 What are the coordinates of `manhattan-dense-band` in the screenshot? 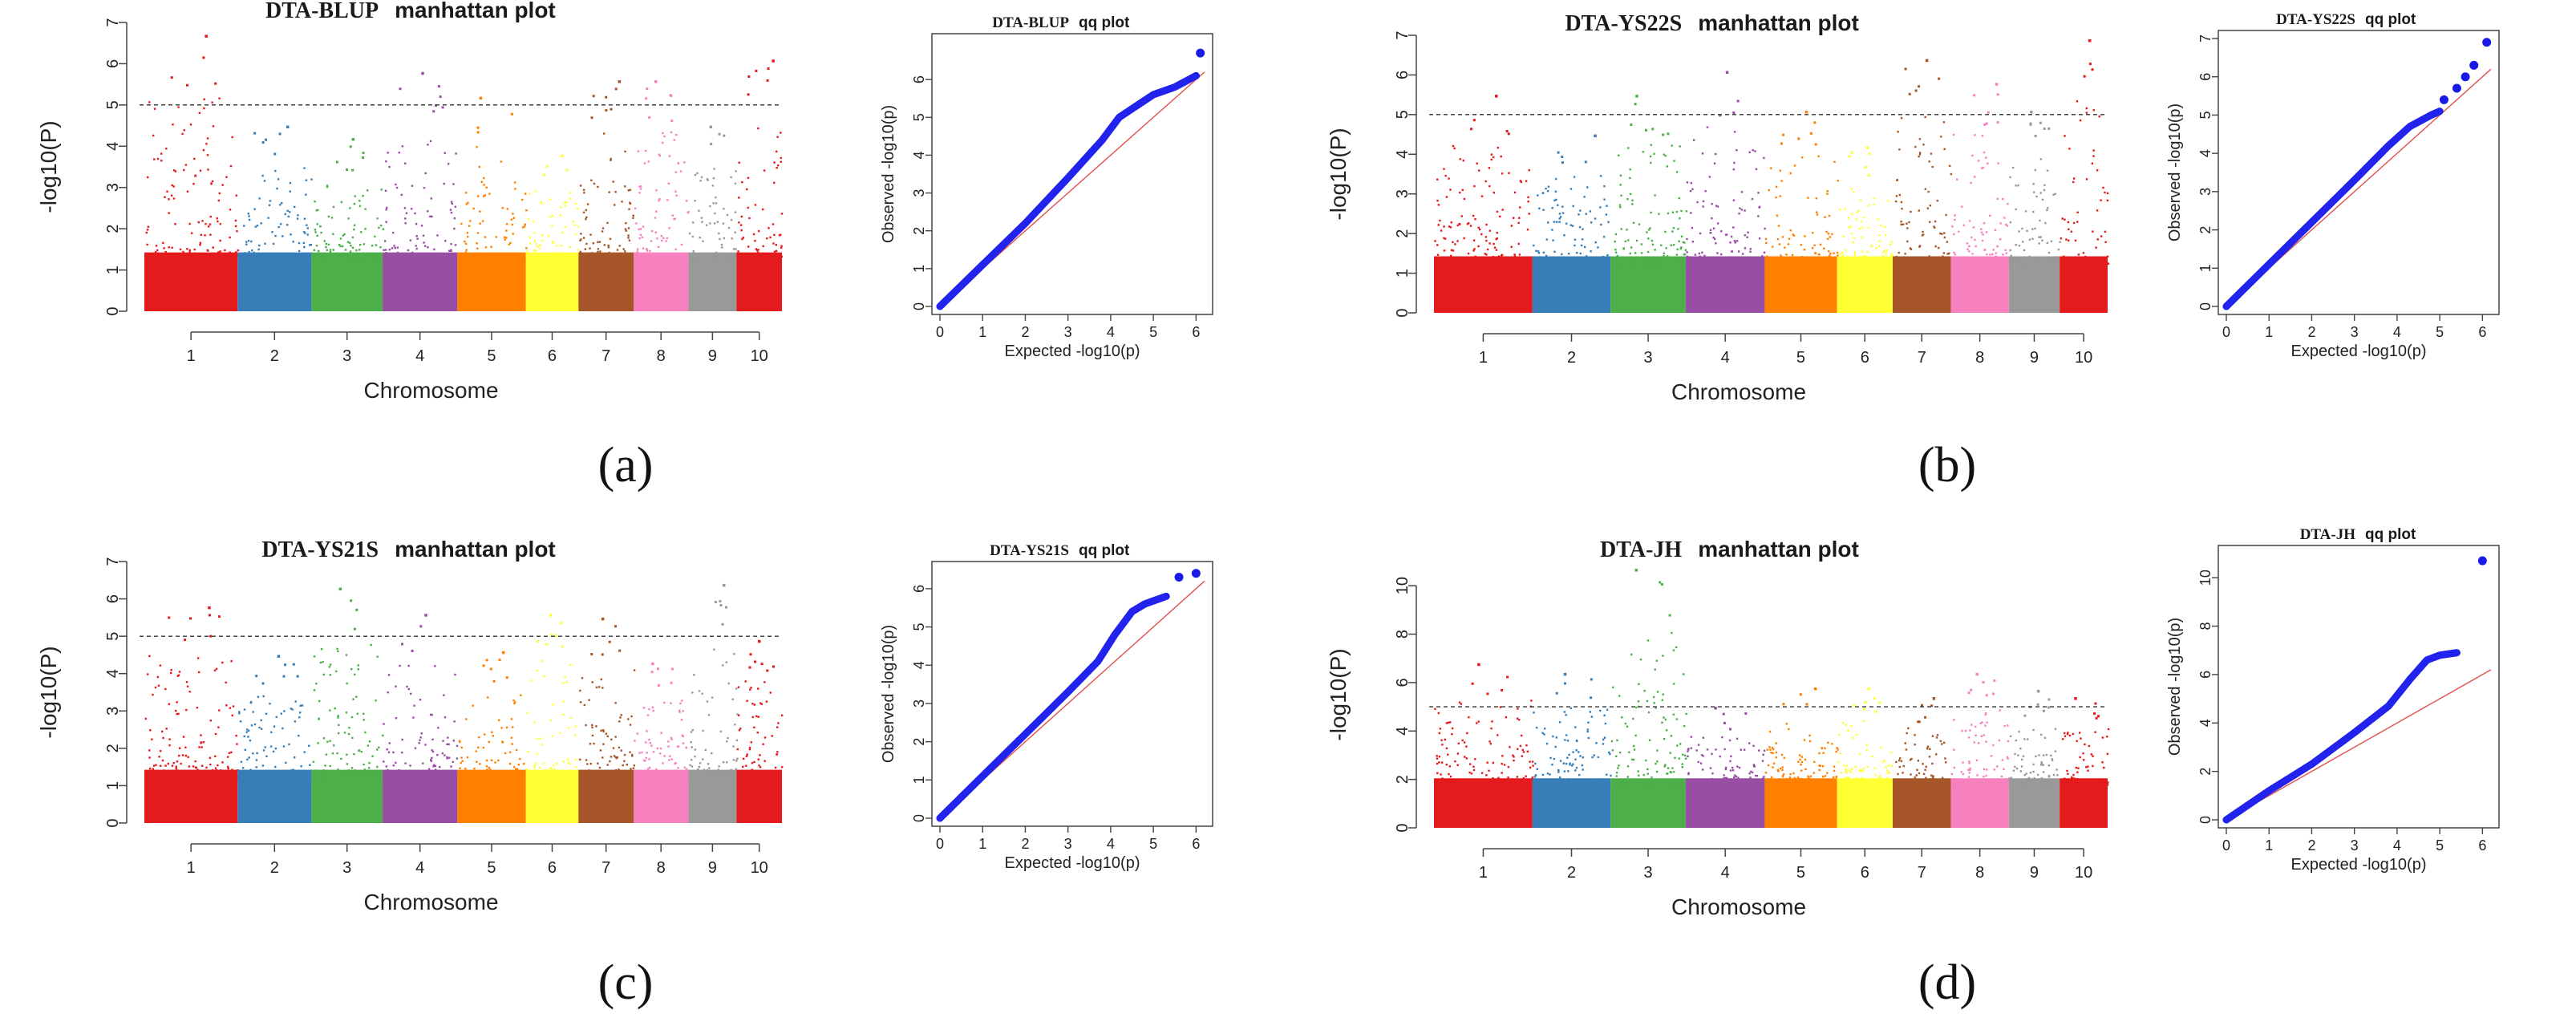 It's located at (191, 282).